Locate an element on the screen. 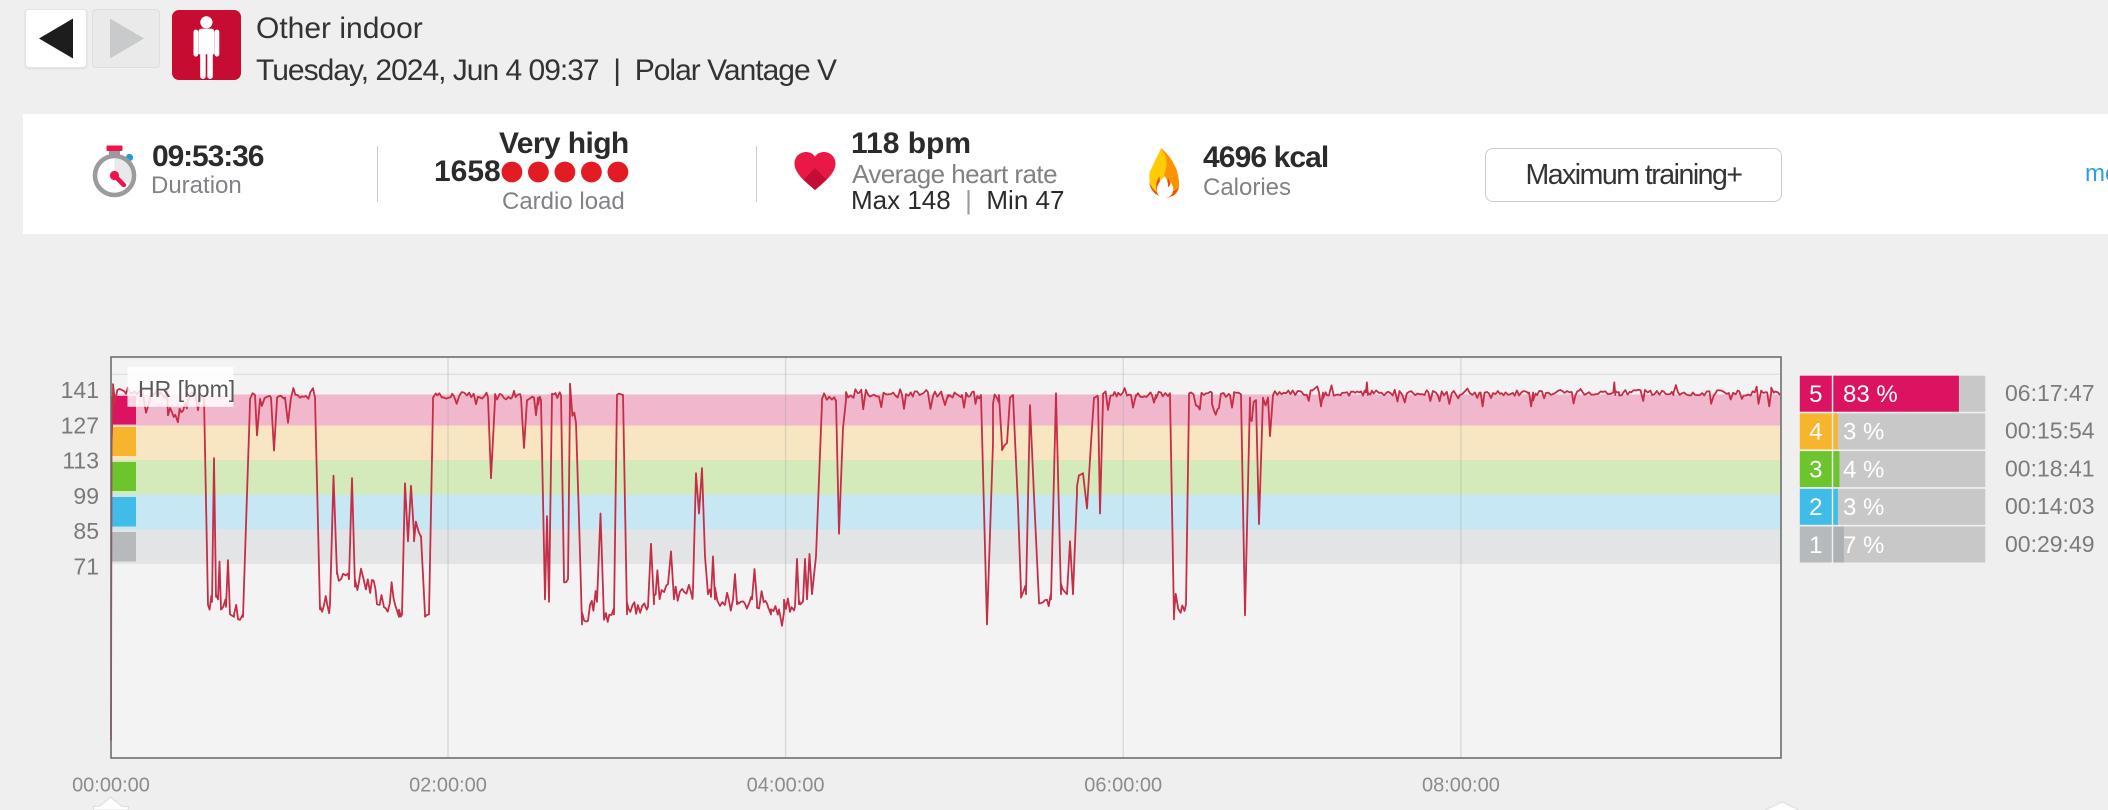  svg-text: 08:00:00 is located at coordinates (1461, 786).